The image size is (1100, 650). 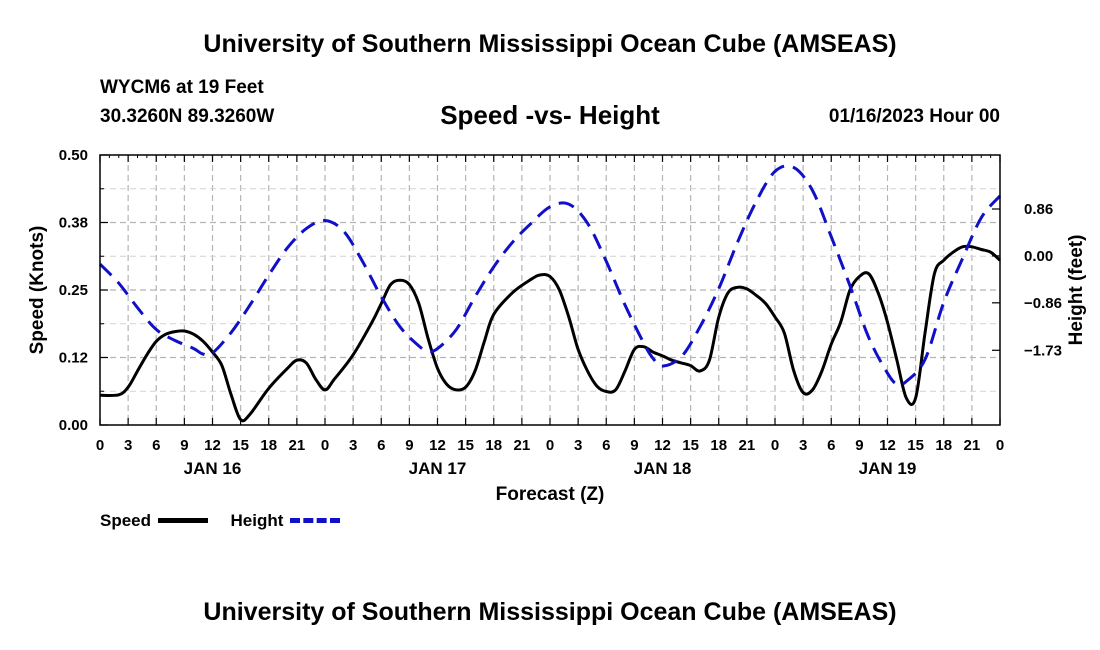 What do you see at coordinates (914, 116) in the screenshot?
I see `forecast-date: 01/16/2023 Hour 00` at bounding box center [914, 116].